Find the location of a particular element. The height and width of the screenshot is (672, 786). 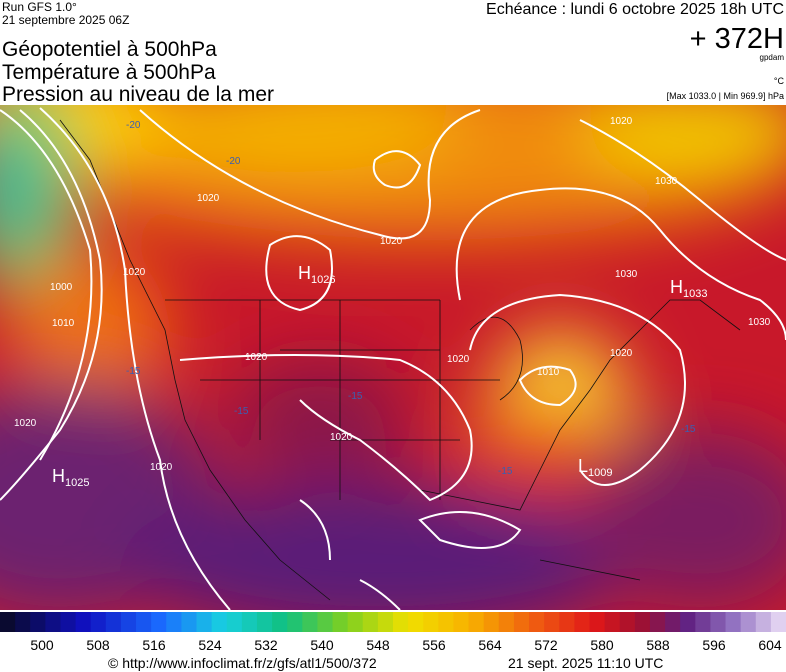

colorbar-label: 588 is located at coordinates (658, 645).